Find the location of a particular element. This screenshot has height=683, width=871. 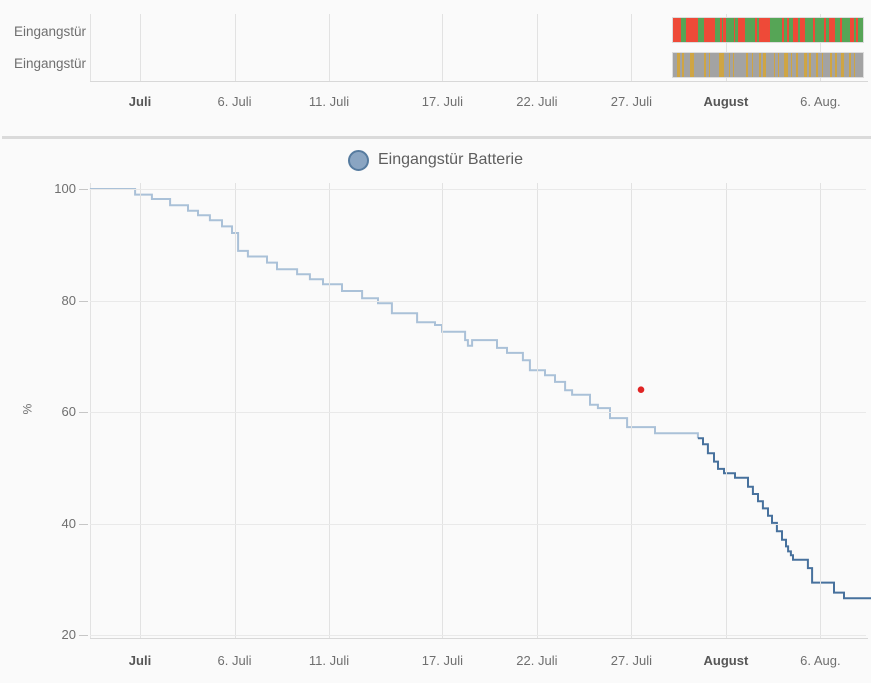

y-tick-label: 80 is located at coordinates (68, 300).